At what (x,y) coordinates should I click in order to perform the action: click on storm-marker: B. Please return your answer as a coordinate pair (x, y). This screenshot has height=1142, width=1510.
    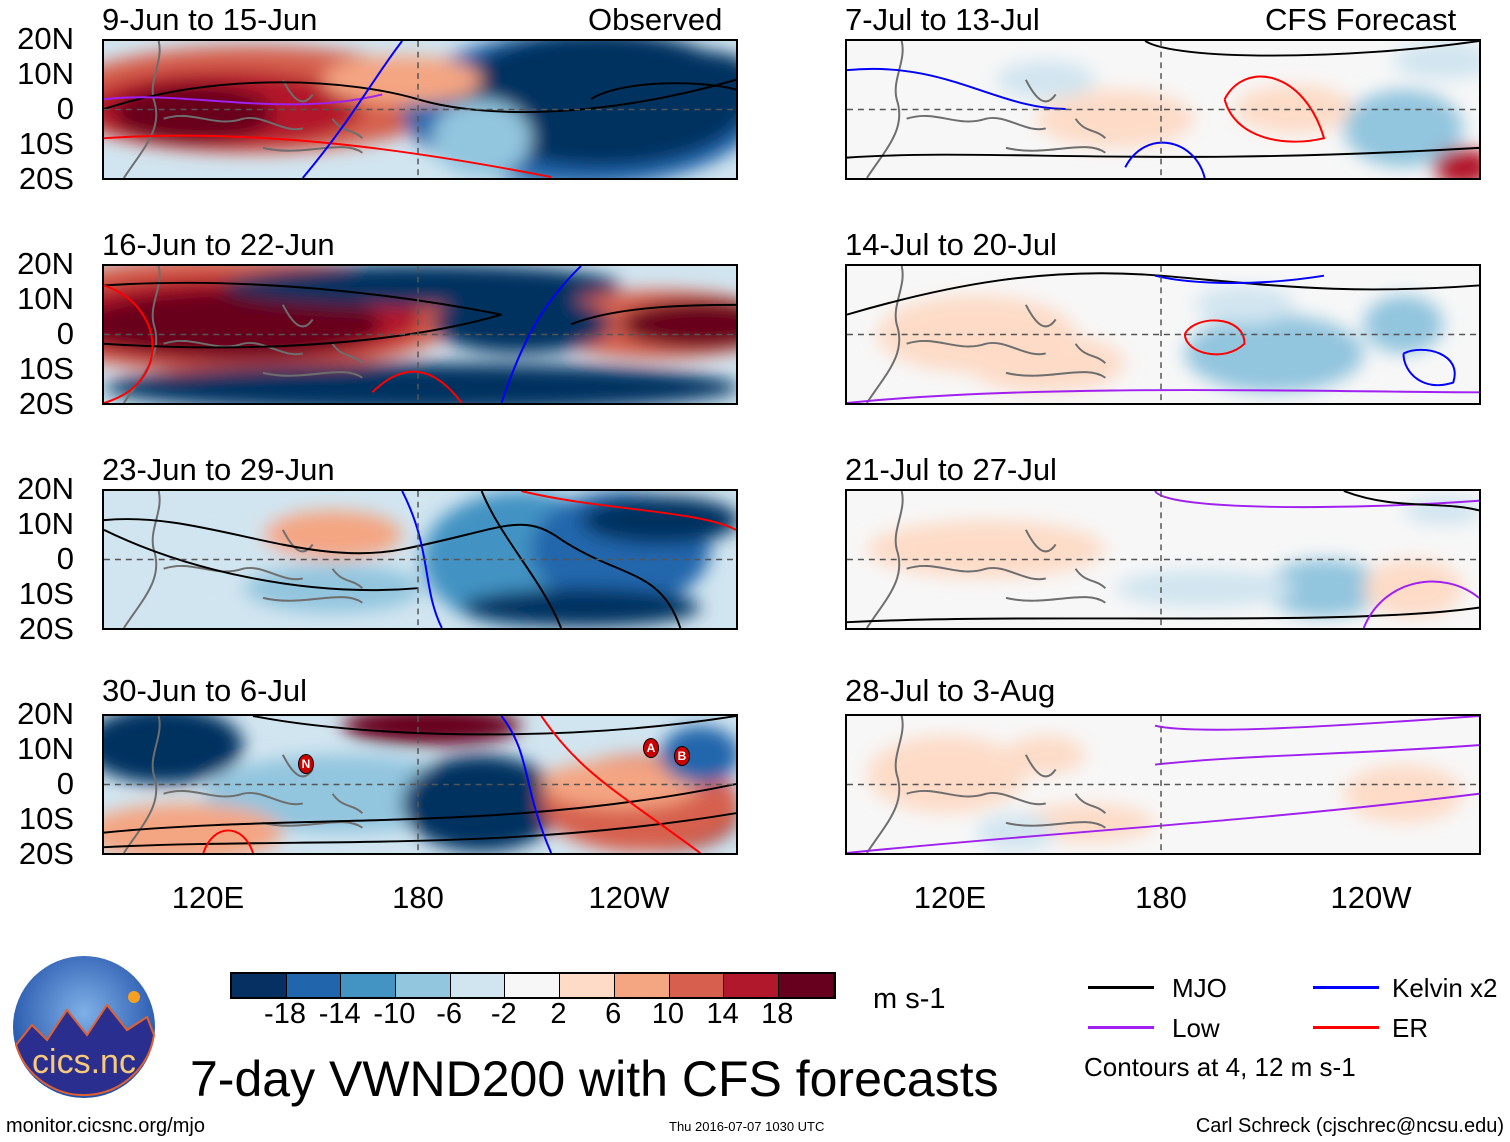
    Looking at the image, I should click on (682, 756).